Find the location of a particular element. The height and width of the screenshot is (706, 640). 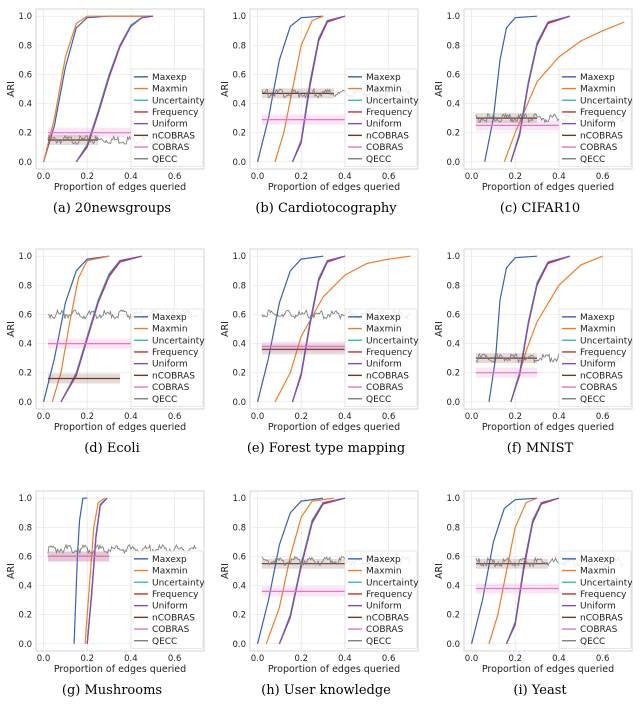

x-tick-label: 0.4 is located at coordinates (345, 177).